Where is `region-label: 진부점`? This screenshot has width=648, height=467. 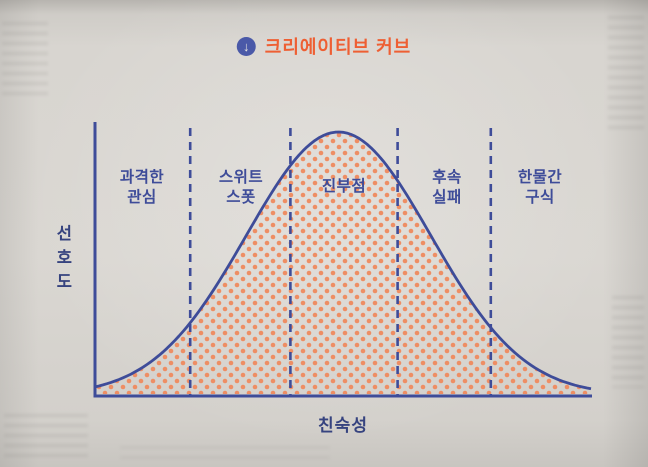
region-label: 진부점 is located at coordinates (344, 186).